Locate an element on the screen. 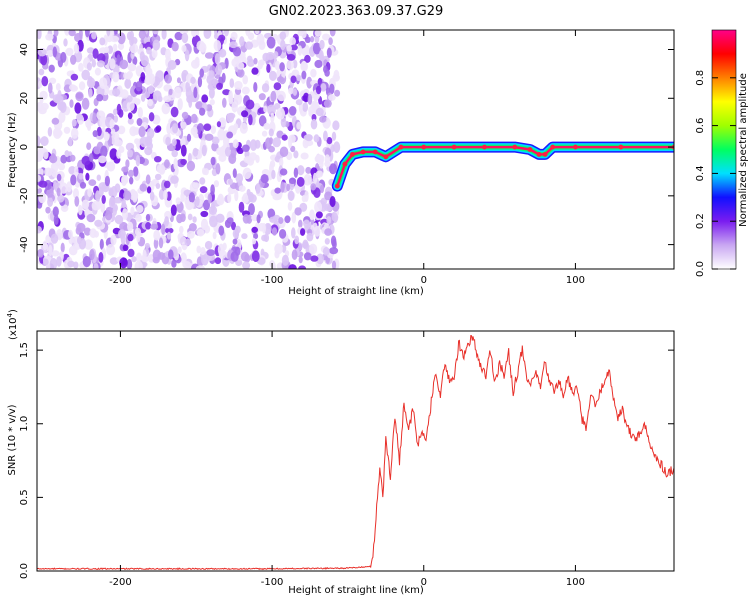 Image resolution: width=750 pixels, height=600 pixels. colorbar-tick-label: 0.6 is located at coordinates (700, 126).